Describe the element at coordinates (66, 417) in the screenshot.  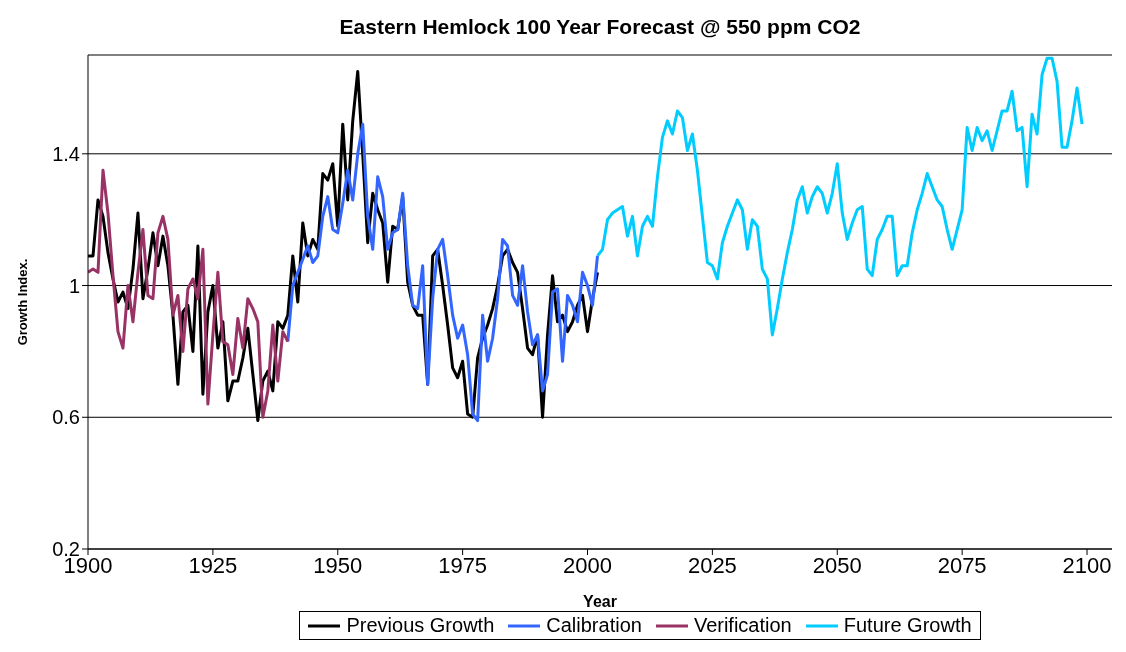
I see `y-tick-label: 0.6` at that location.